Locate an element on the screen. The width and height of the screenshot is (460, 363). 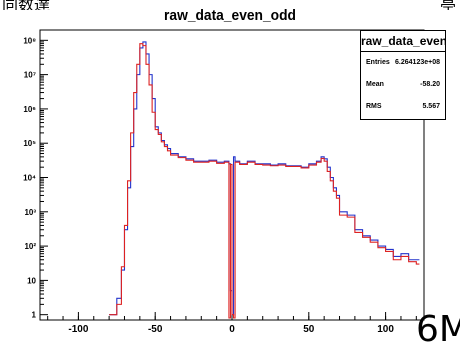
stats-row-rms: RMS 5.567 is located at coordinates (403, 107).